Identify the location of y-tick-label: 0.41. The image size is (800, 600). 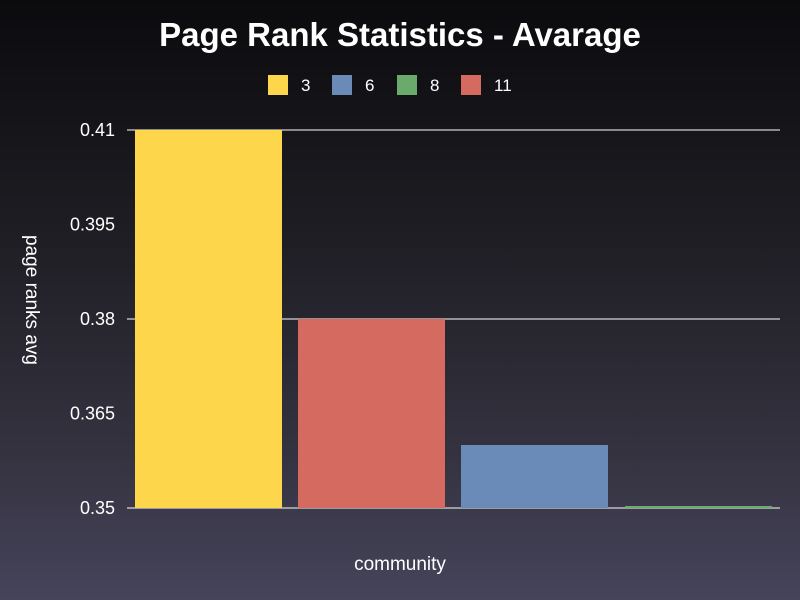
(97, 130).